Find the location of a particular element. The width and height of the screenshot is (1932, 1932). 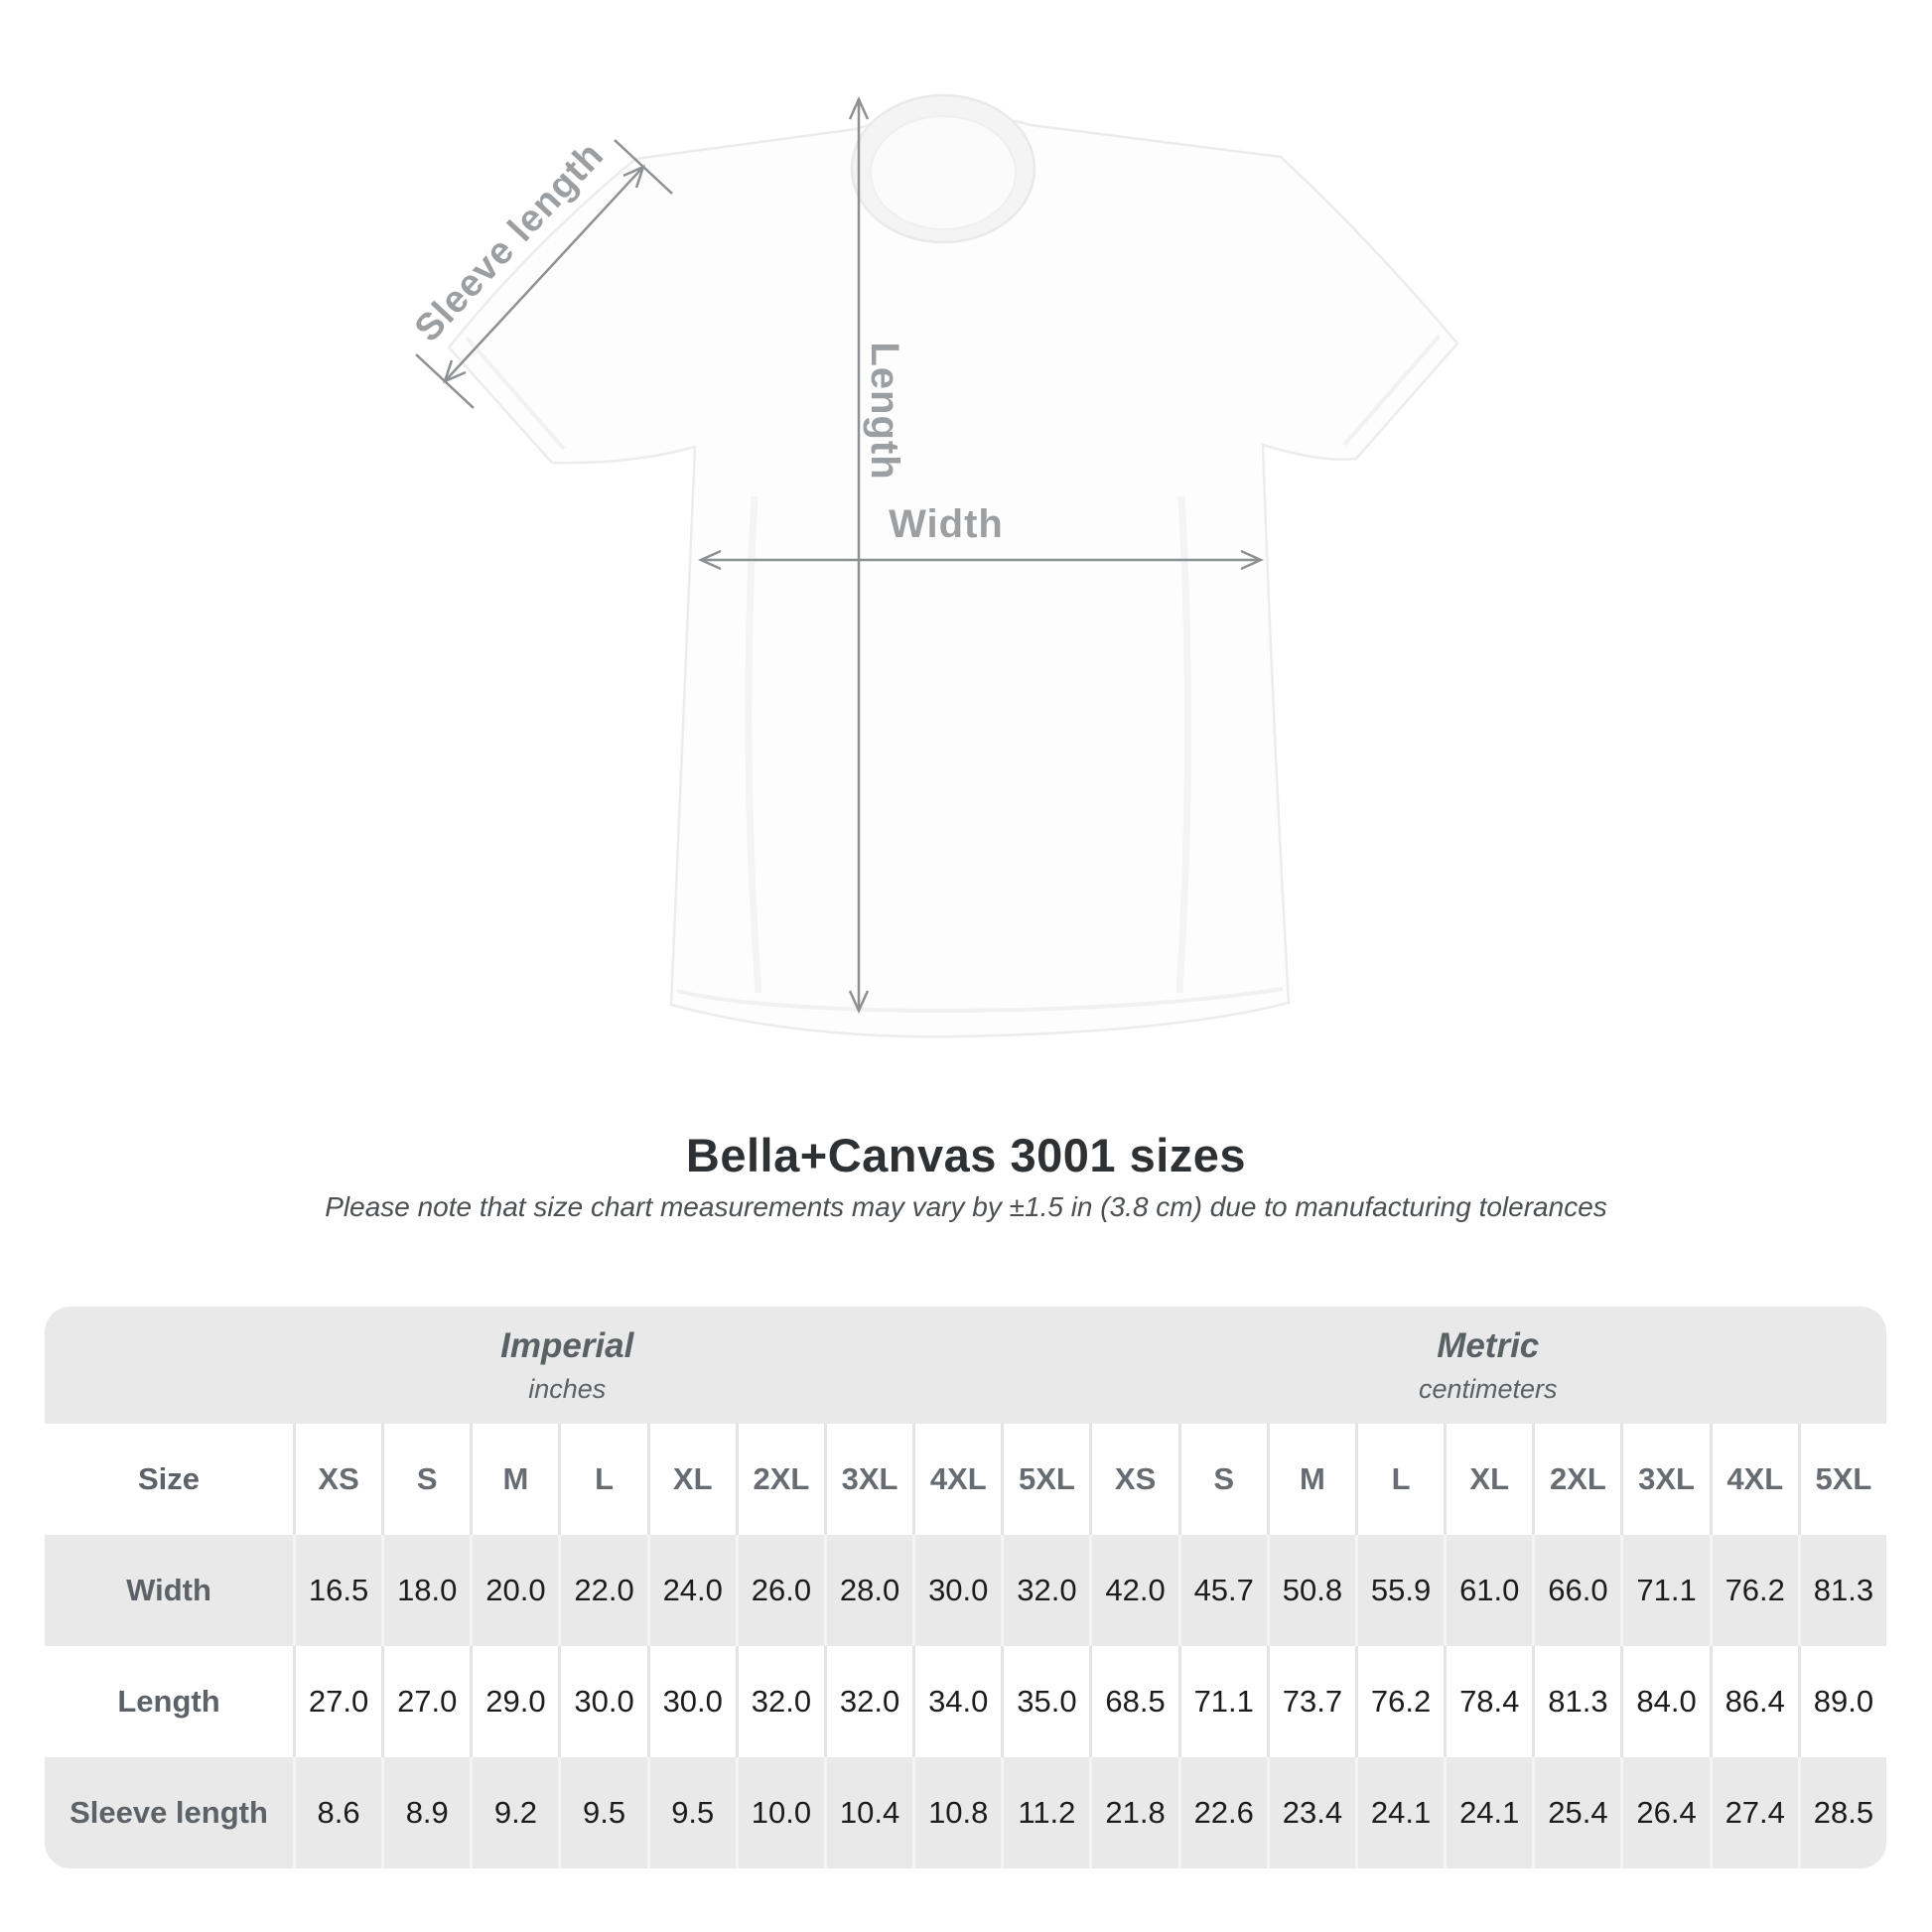

length-metric-m: 73.7 is located at coordinates (1310, 1701).